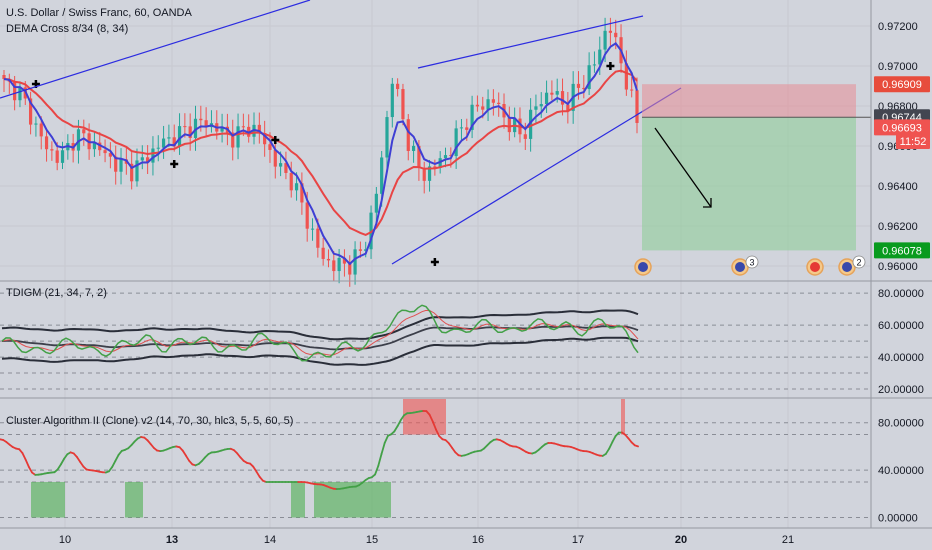 The image size is (932, 550). I want to click on us-flag-event: 3, so click(745, 265).